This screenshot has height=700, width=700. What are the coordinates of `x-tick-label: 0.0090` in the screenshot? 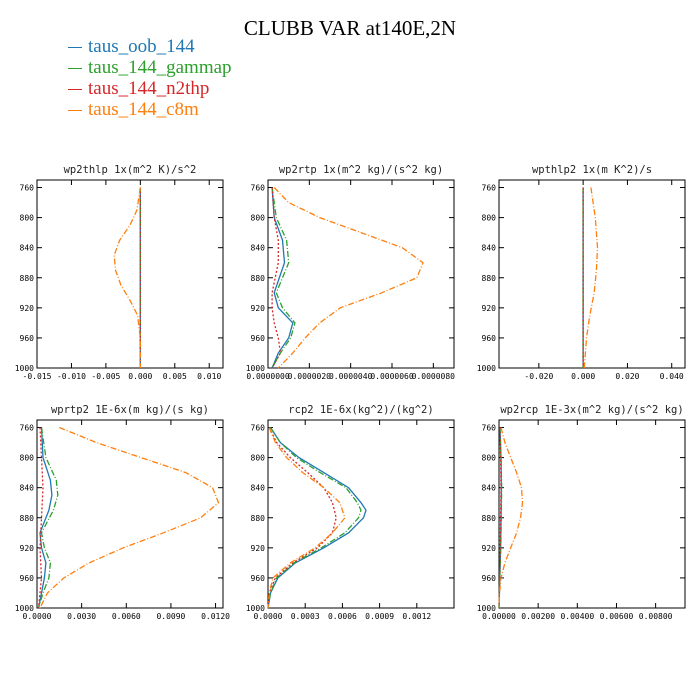 It's located at (170, 616).